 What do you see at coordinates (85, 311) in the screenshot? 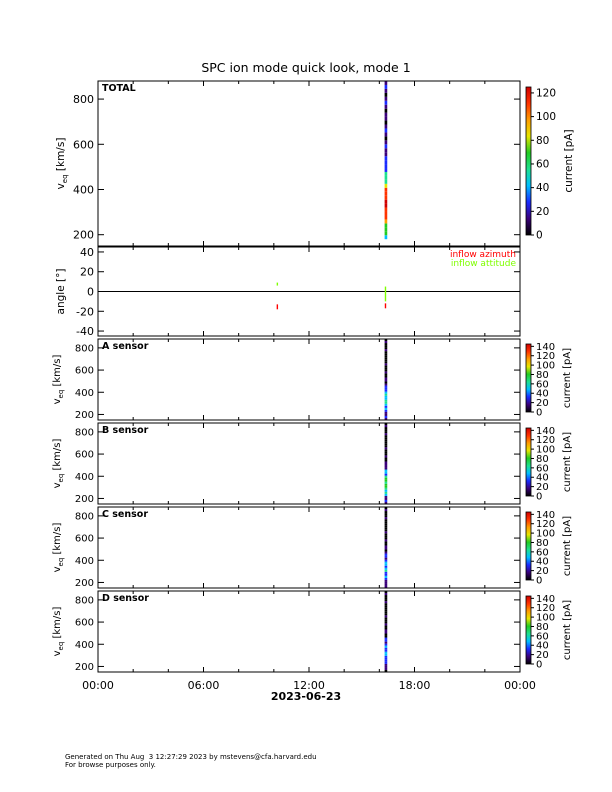
I see `ytick-label: -20` at bounding box center [85, 311].